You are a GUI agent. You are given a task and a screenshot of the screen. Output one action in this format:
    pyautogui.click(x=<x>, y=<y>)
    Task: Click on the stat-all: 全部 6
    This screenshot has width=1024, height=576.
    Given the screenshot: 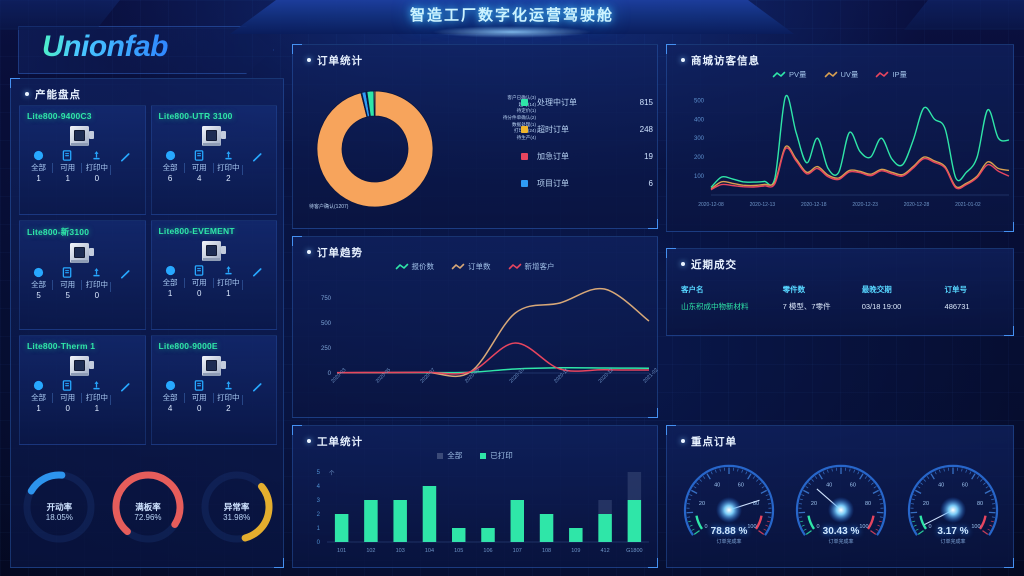 What is the action you would take?
    pyautogui.click(x=170, y=166)
    